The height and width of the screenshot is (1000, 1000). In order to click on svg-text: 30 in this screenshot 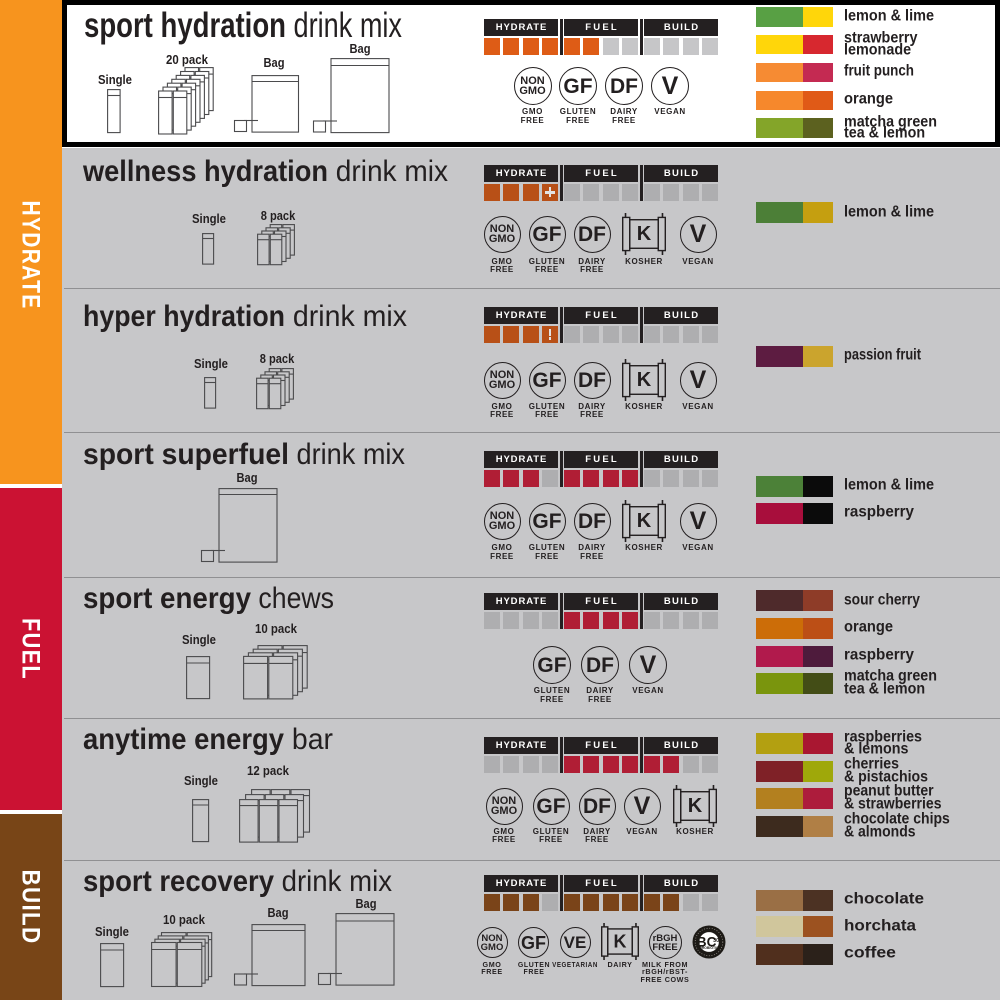, I will do `click(716, 941)`.